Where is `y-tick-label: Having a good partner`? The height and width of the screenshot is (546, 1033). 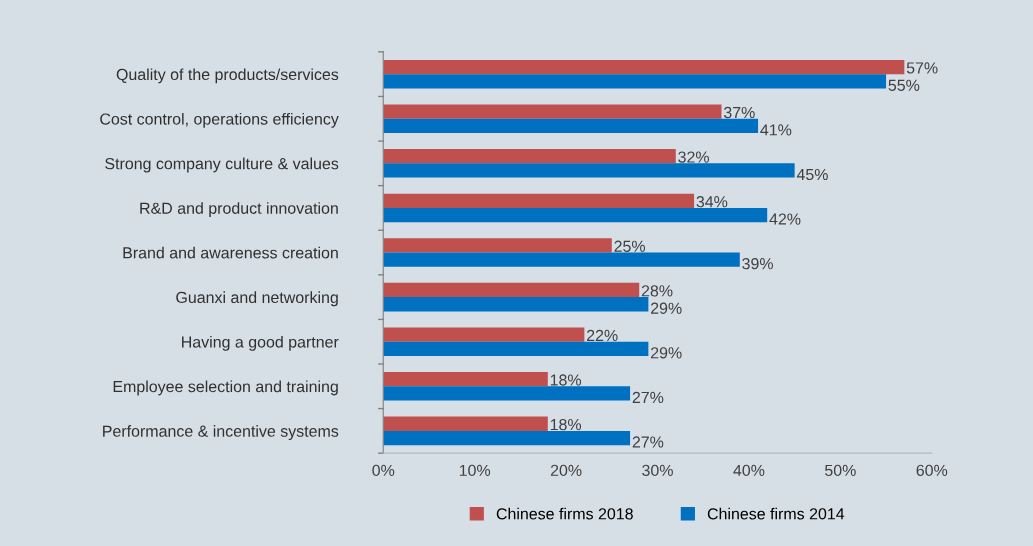
y-tick-label: Having a good partner is located at coordinates (260, 343).